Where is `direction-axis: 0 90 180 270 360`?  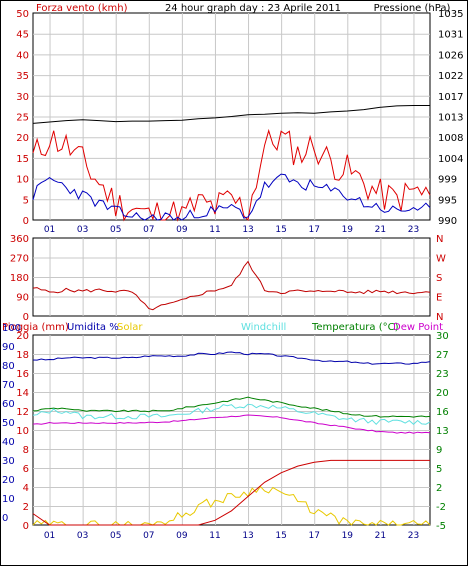
direction-axis: 0 90 180 270 360 is located at coordinates (19, 278).